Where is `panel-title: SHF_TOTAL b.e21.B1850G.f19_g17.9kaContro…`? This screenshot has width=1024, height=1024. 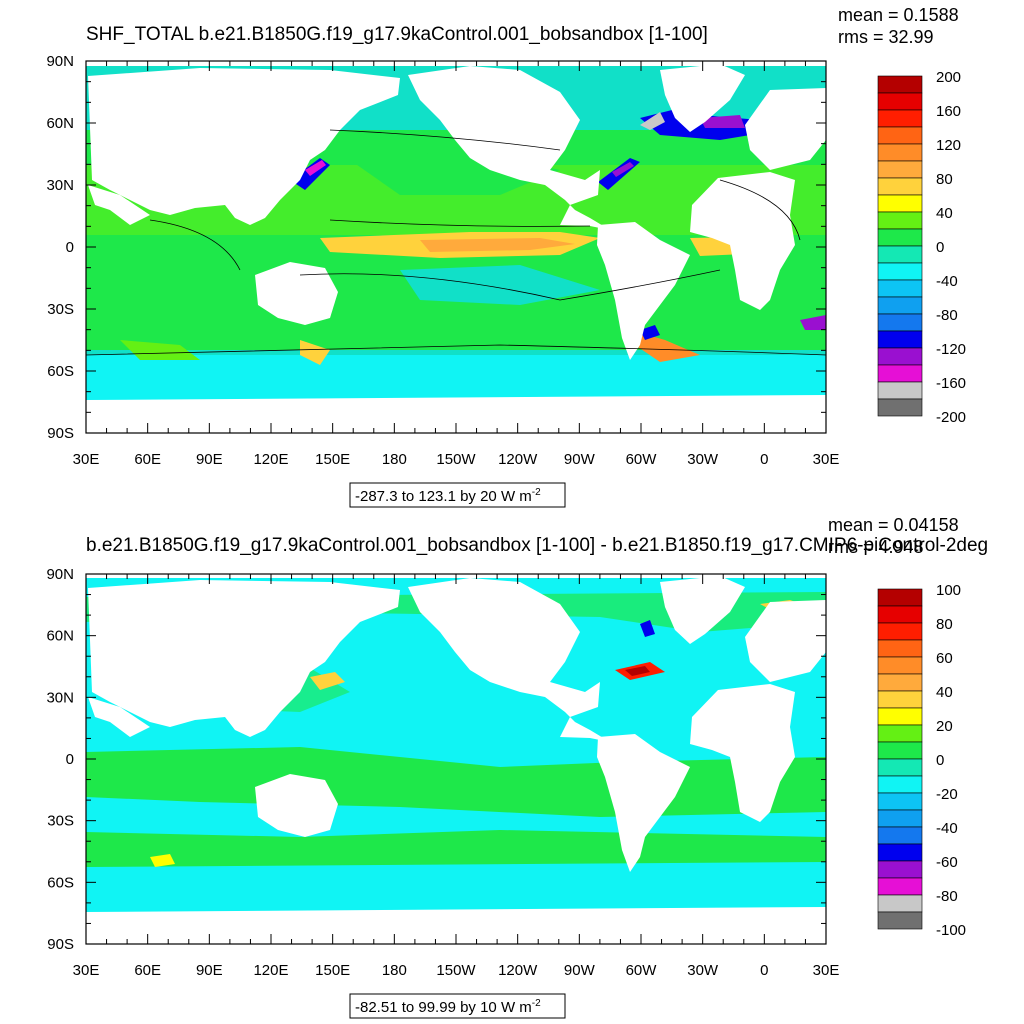 panel-title: SHF_TOTAL b.e21.B1850G.f19_g17.9kaContro… is located at coordinates (397, 34).